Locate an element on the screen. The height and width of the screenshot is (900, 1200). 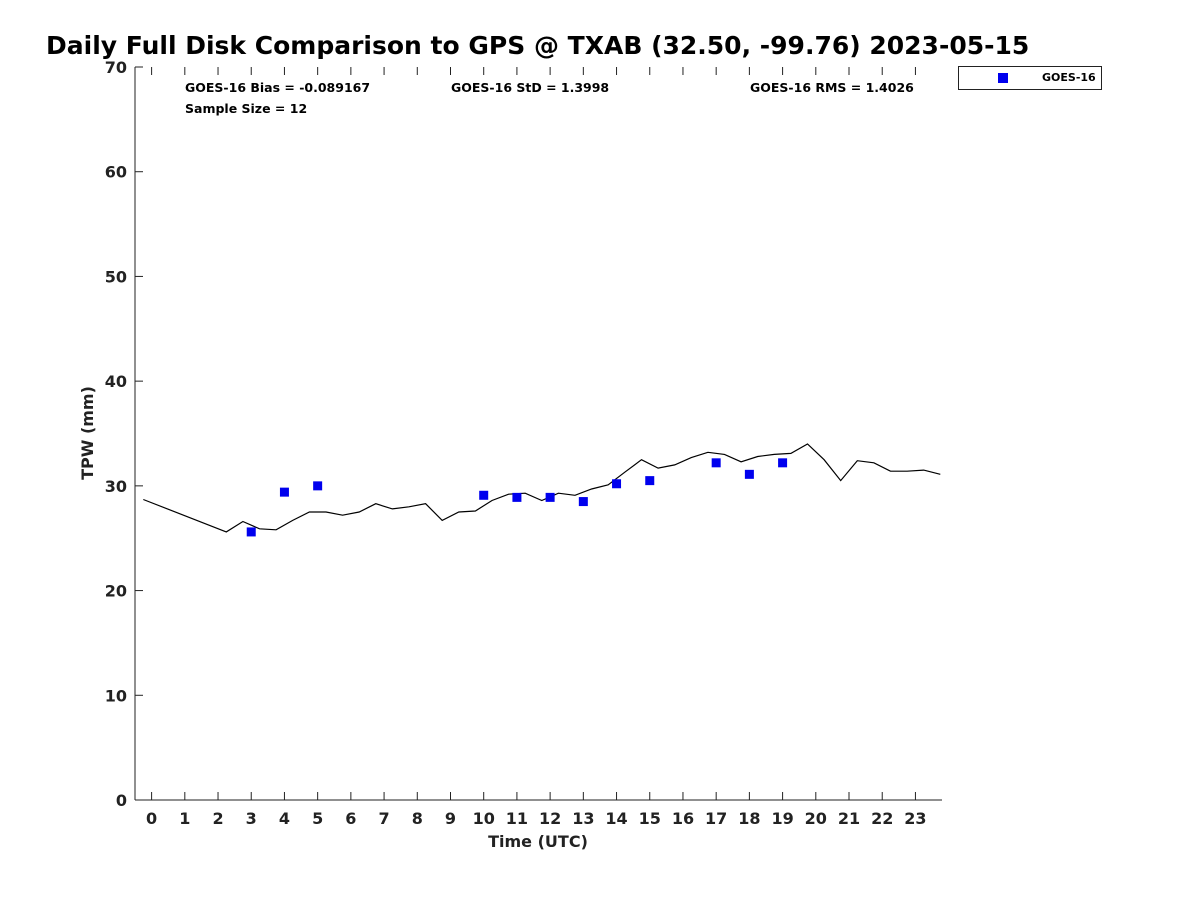
x-tick-label: 1 is located at coordinates (184, 818).